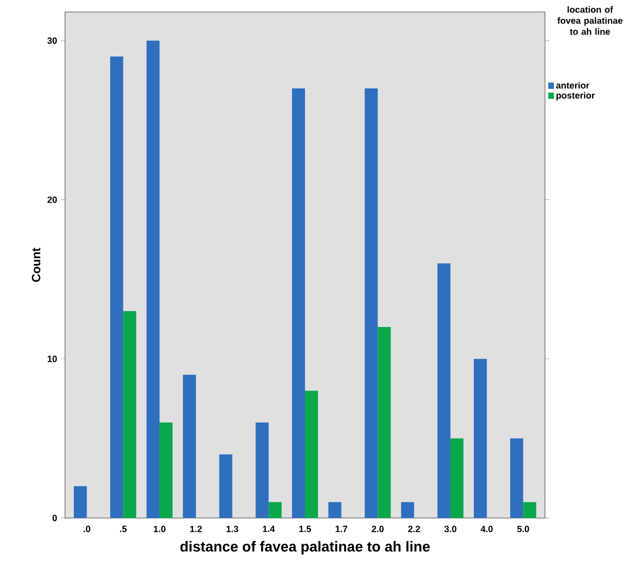 This screenshot has height=572, width=628. Describe the element at coordinates (87, 529) in the screenshot. I see `x-tick-label: .0` at that location.